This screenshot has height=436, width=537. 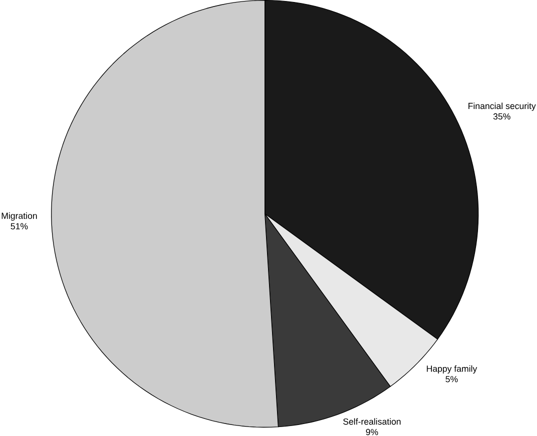 What do you see at coordinates (19, 216) in the screenshot?
I see `slice-label: Migration` at bounding box center [19, 216].